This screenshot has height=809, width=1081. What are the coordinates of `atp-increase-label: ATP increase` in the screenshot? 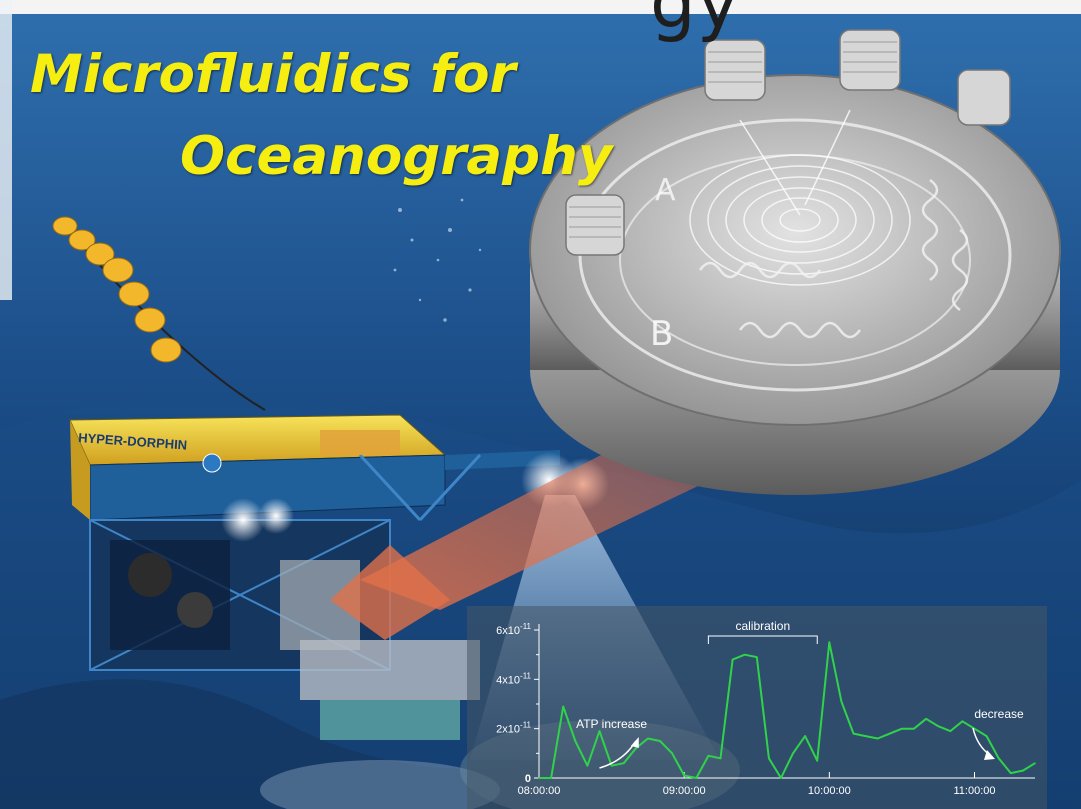 It's located at (611, 724).